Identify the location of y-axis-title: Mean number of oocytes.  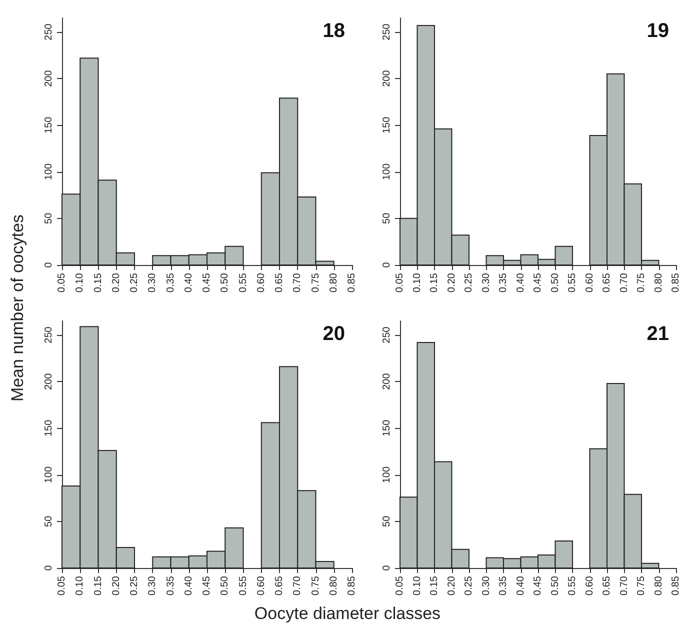
(18, 308).